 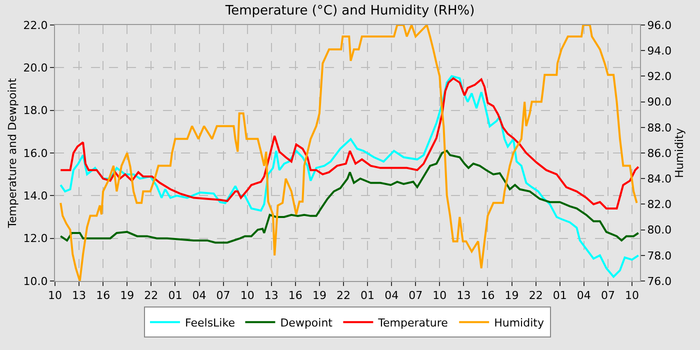 What do you see at coordinates (412, 323) in the screenshot?
I see `legend-label: Temperature` at bounding box center [412, 323].